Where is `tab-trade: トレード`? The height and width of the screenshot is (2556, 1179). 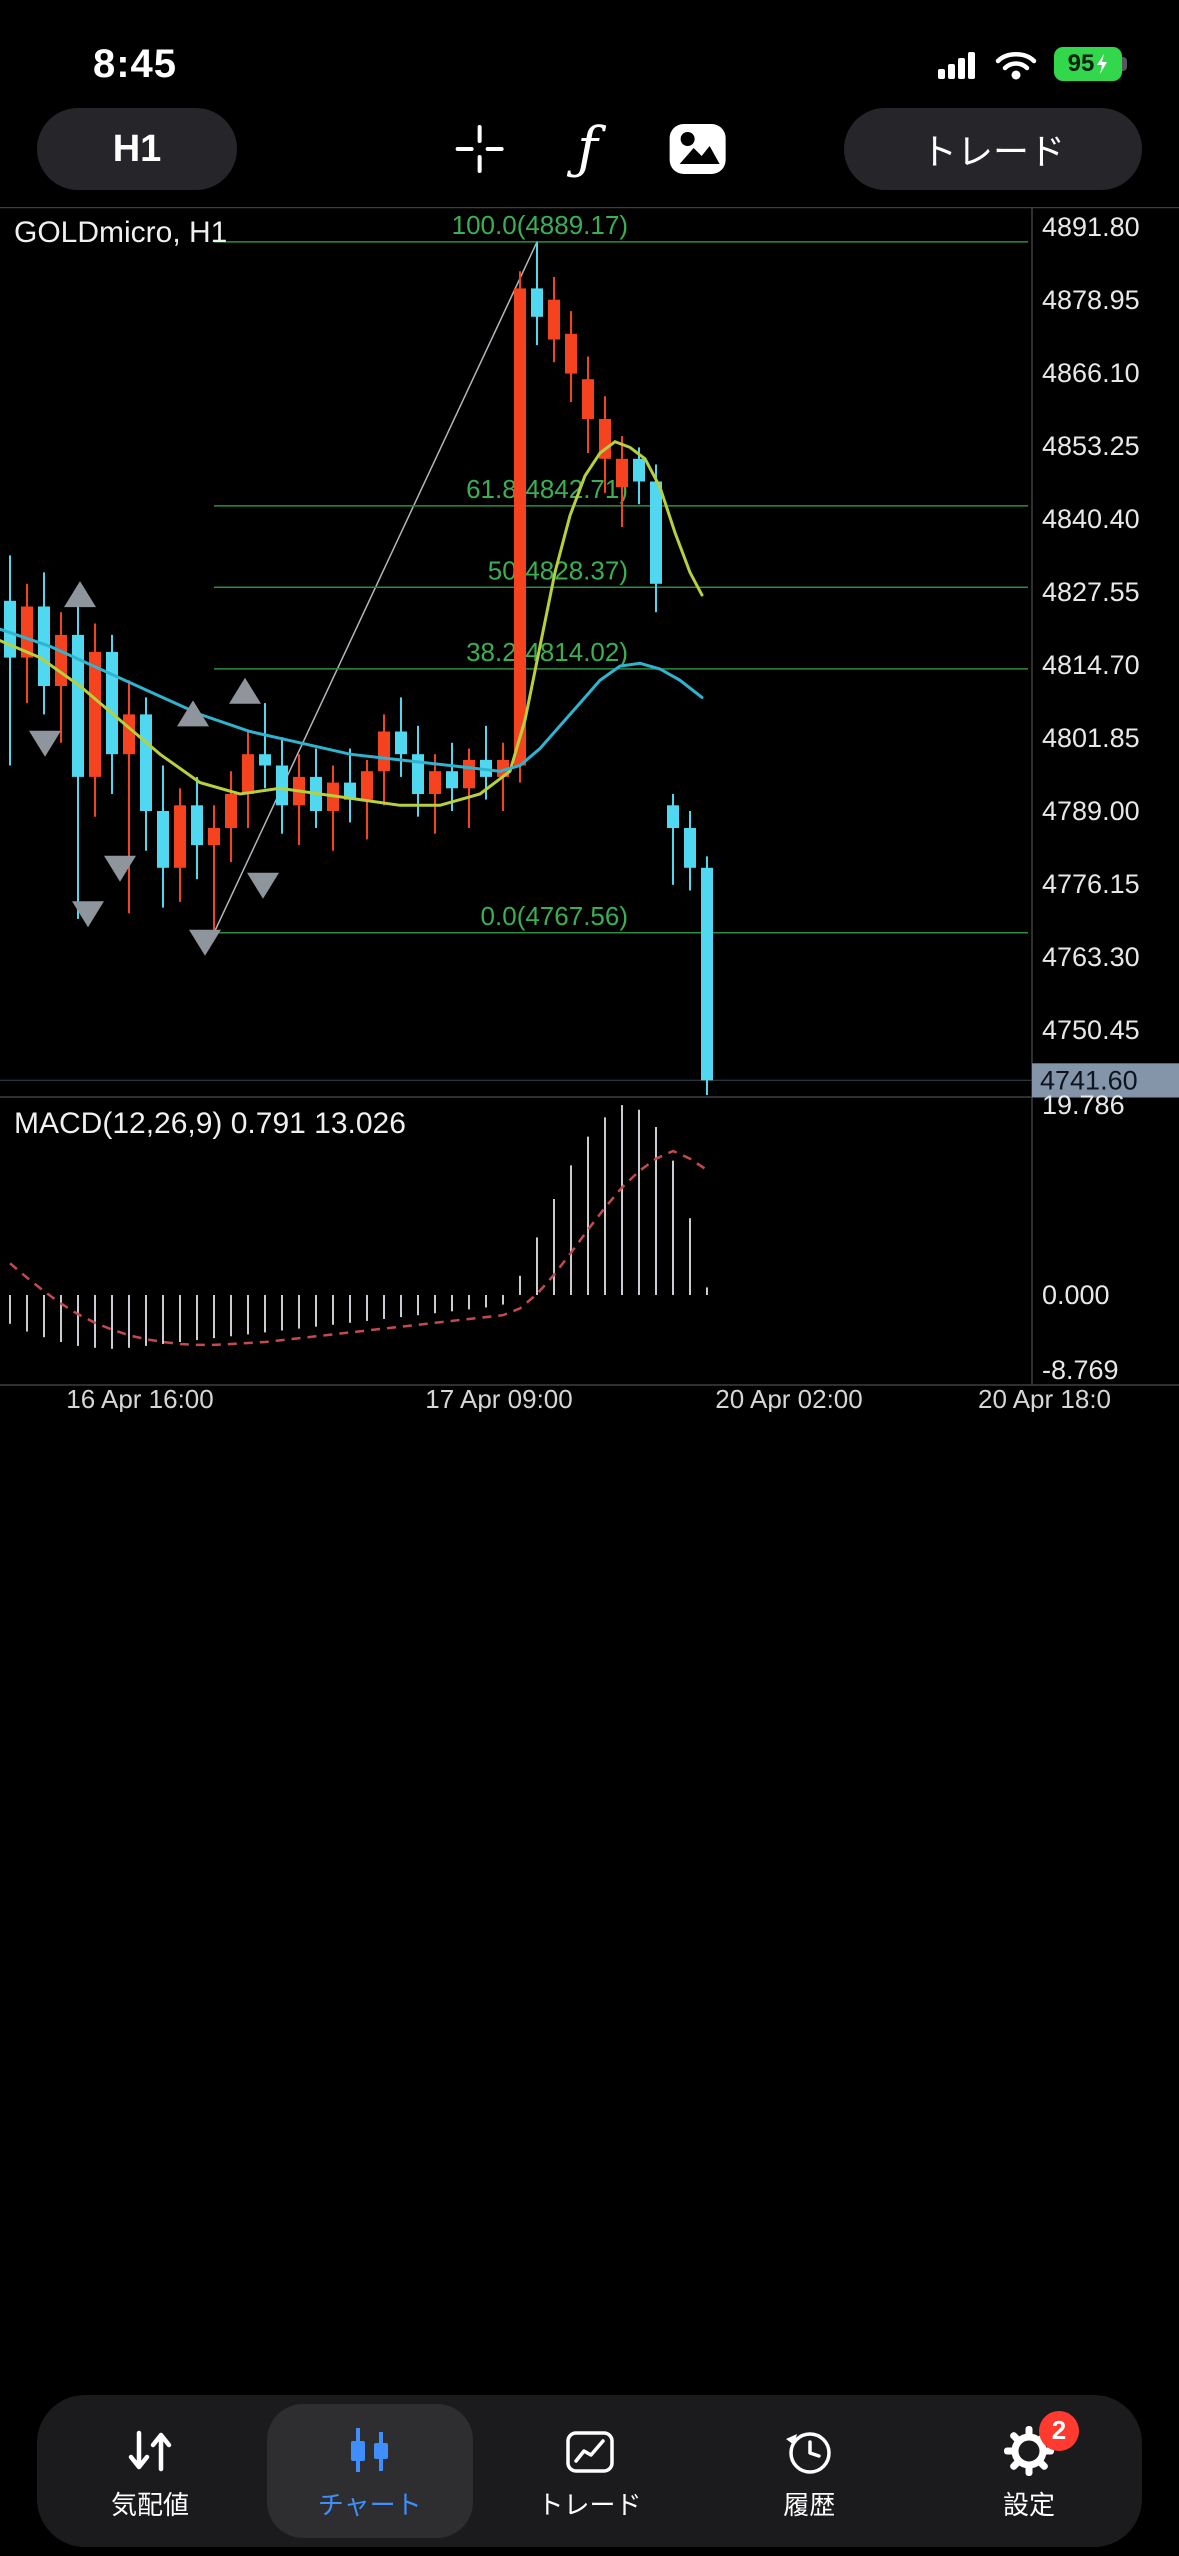
tab-trade: トレード is located at coordinates (590, 2471).